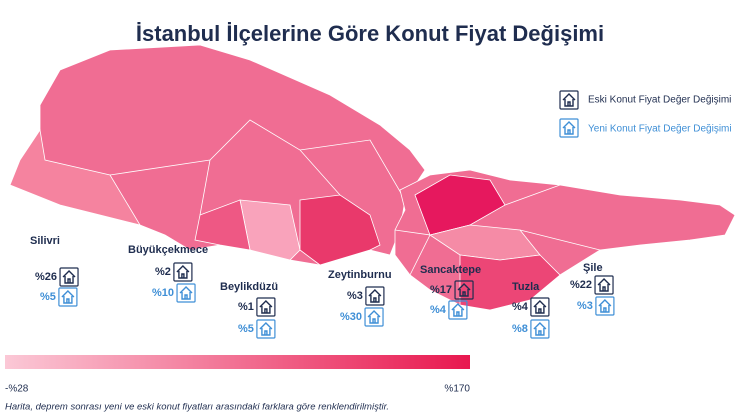  What do you see at coordinates (249, 287) in the screenshot?
I see `district-name: Beylikdüzü` at bounding box center [249, 287].